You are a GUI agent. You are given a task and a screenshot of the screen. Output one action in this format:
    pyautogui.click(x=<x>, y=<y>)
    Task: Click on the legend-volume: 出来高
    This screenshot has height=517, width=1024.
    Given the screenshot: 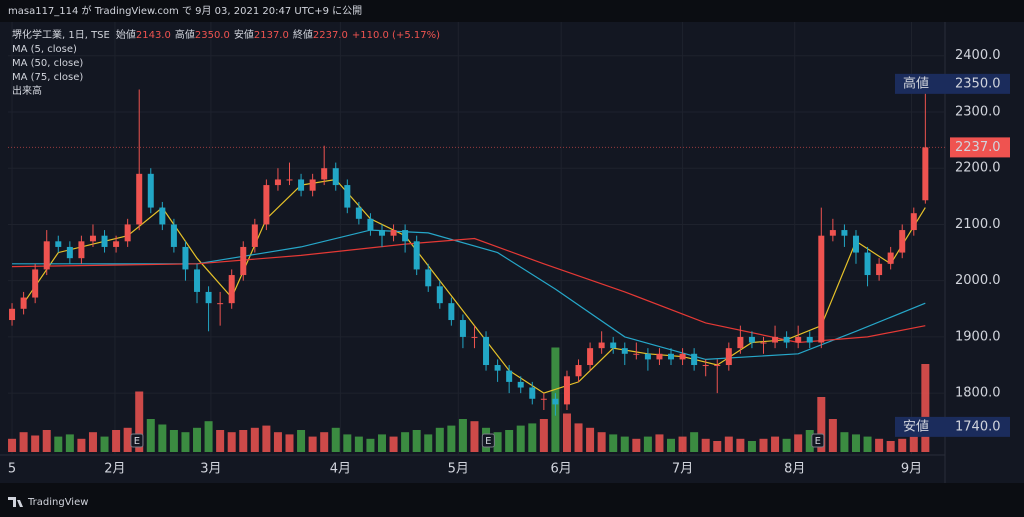 What is the action you would take?
    pyautogui.click(x=27, y=90)
    